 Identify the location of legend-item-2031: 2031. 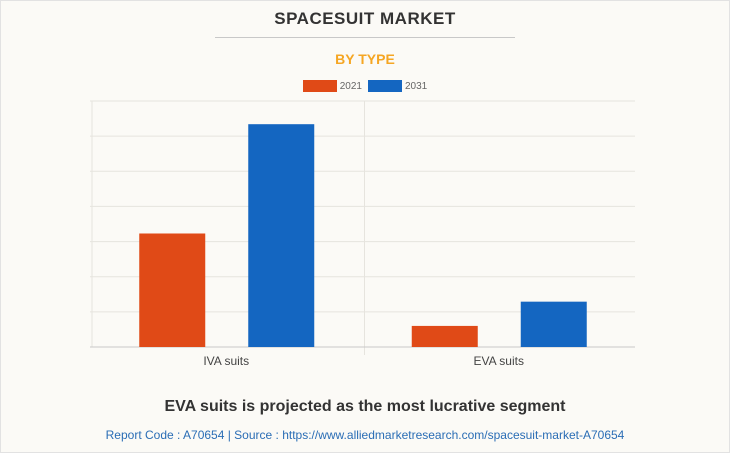
(397, 86).